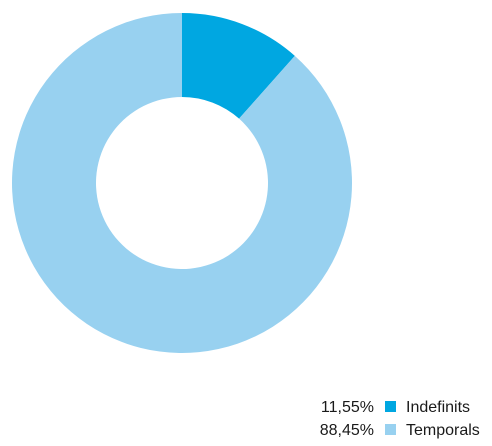  I want to click on donut-slice-indefinits, so click(238, 66).